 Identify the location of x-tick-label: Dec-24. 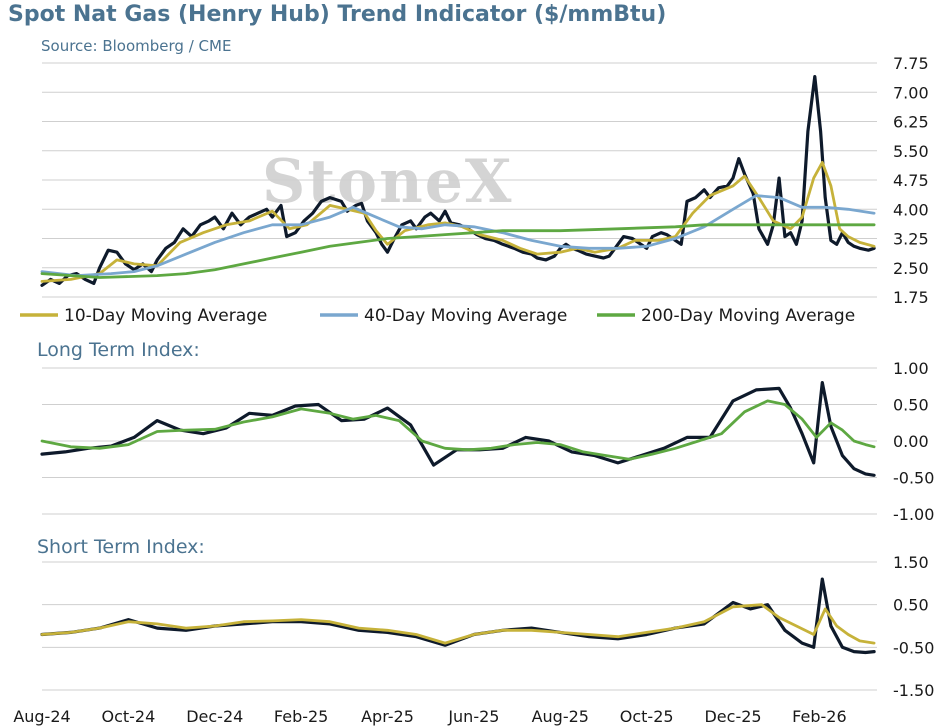
(214, 716).